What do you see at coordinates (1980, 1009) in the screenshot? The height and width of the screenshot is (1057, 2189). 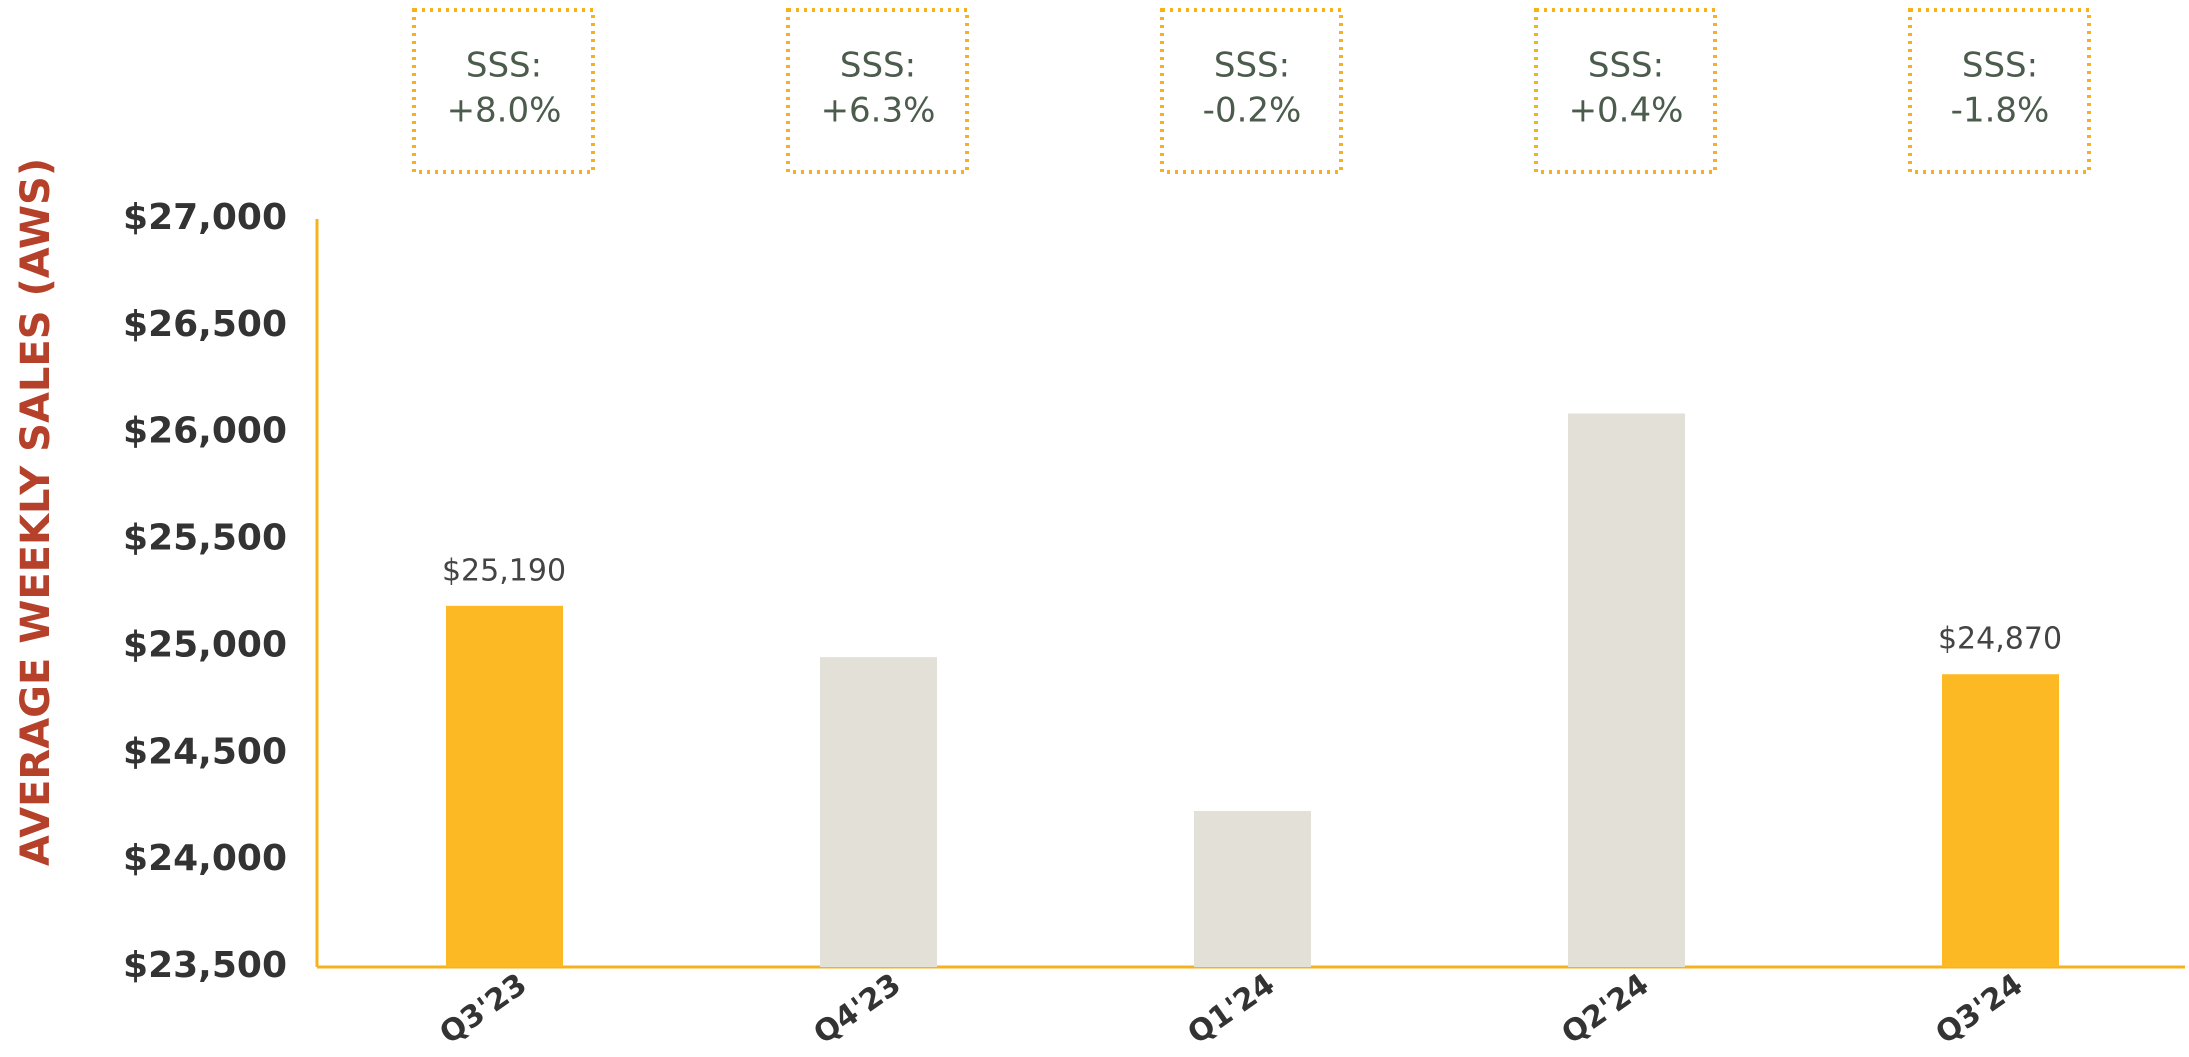 I see `x-tick-label: Q3'24` at bounding box center [1980, 1009].